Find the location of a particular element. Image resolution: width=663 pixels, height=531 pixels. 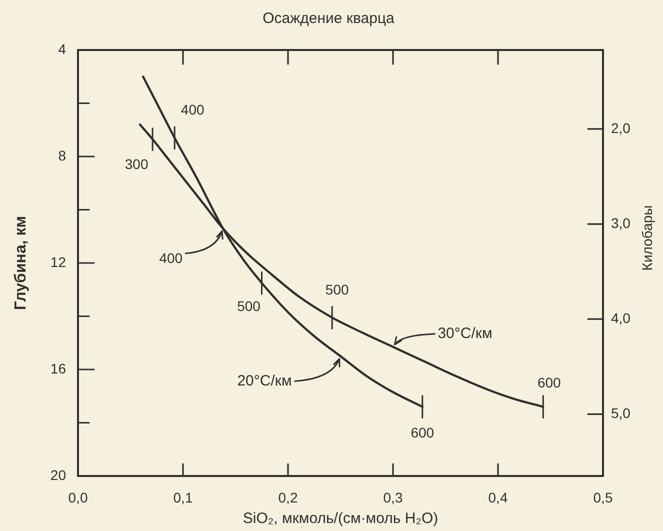

y-tick-label: 4 is located at coordinates (62, 48).